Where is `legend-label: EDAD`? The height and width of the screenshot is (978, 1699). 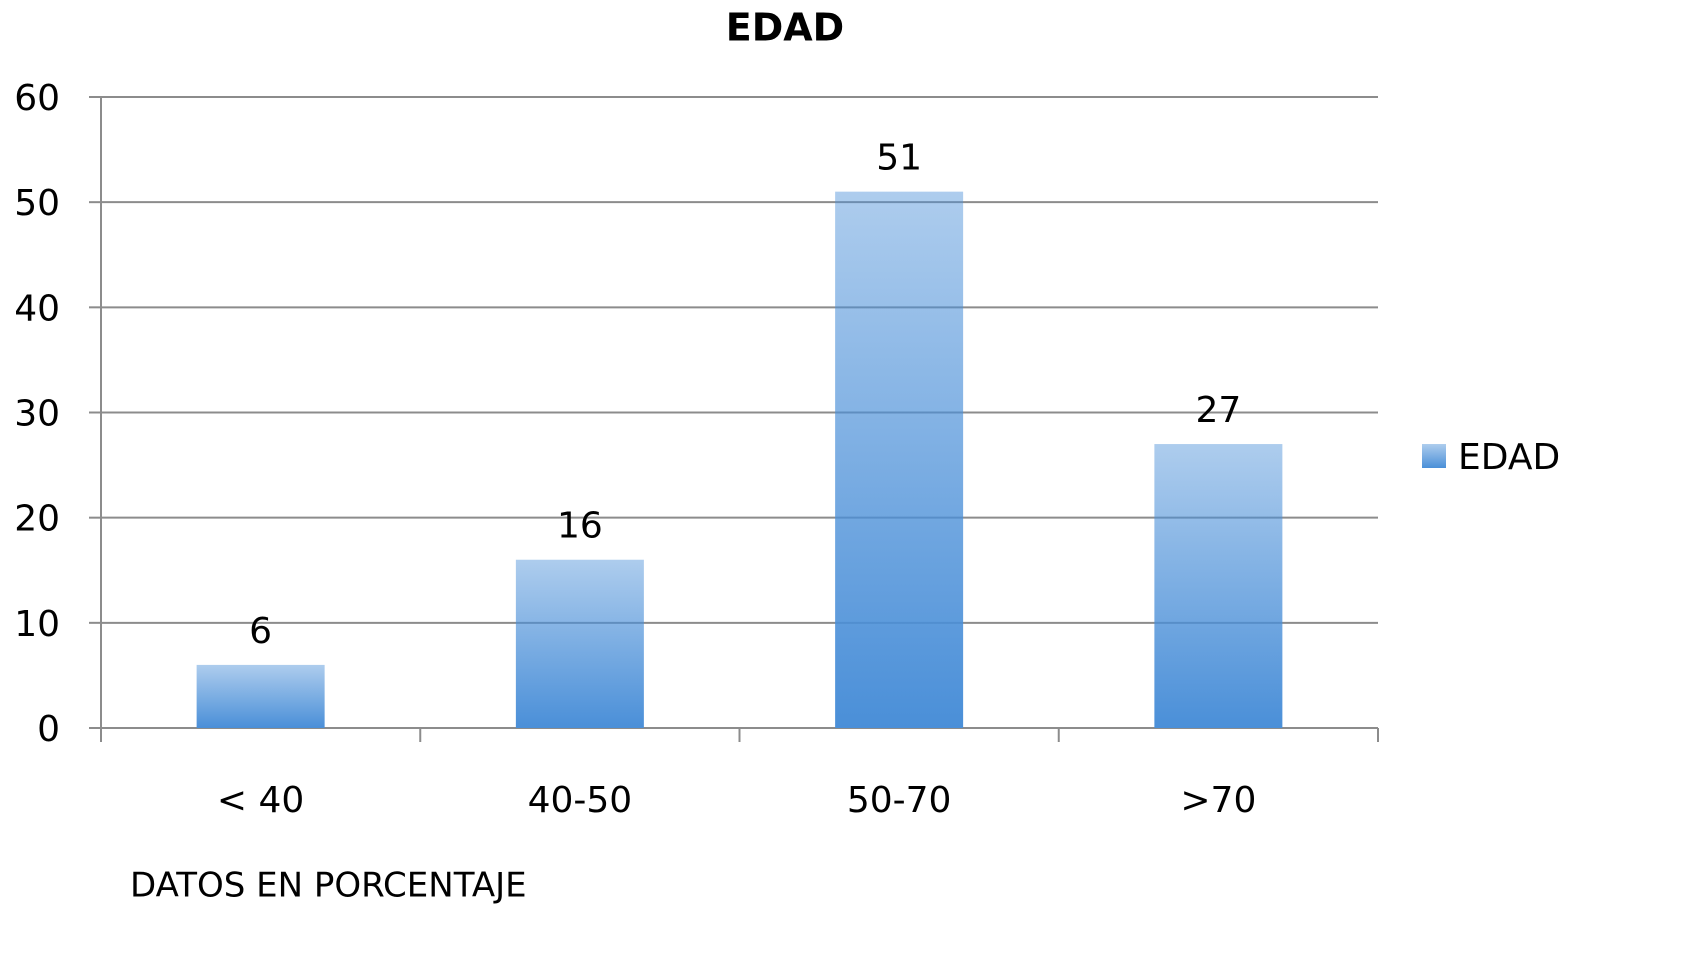
legend-label: EDAD is located at coordinates (1509, 457).